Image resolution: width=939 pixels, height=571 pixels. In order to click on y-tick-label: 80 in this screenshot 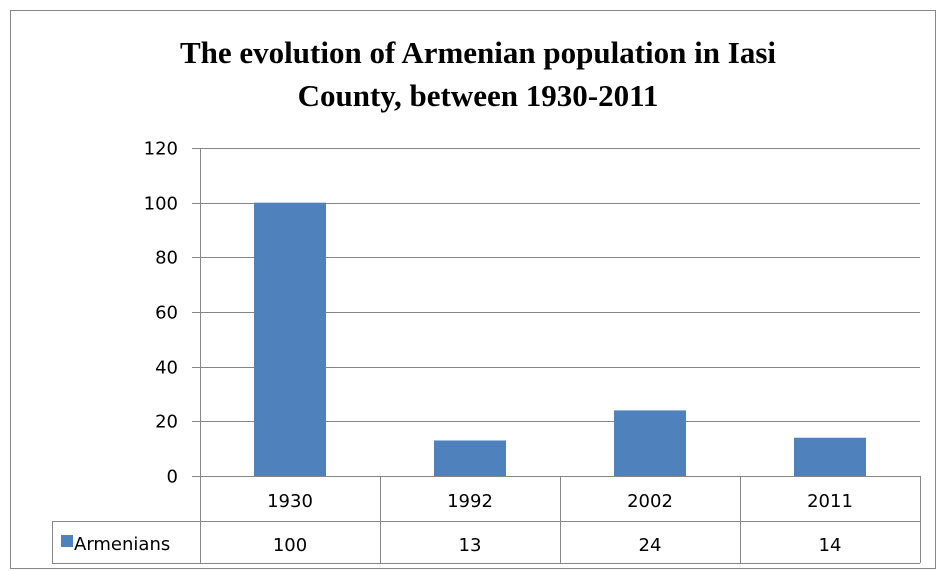, I will do `click(166, 258)`.